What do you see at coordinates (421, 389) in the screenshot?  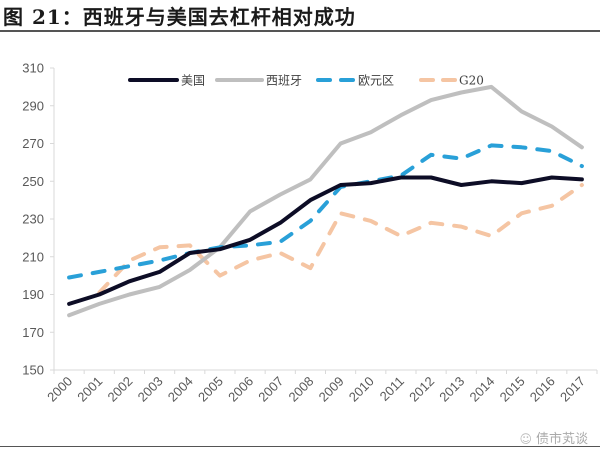 I see `x-tick-label: 2012` at bounding box center [421, 389].